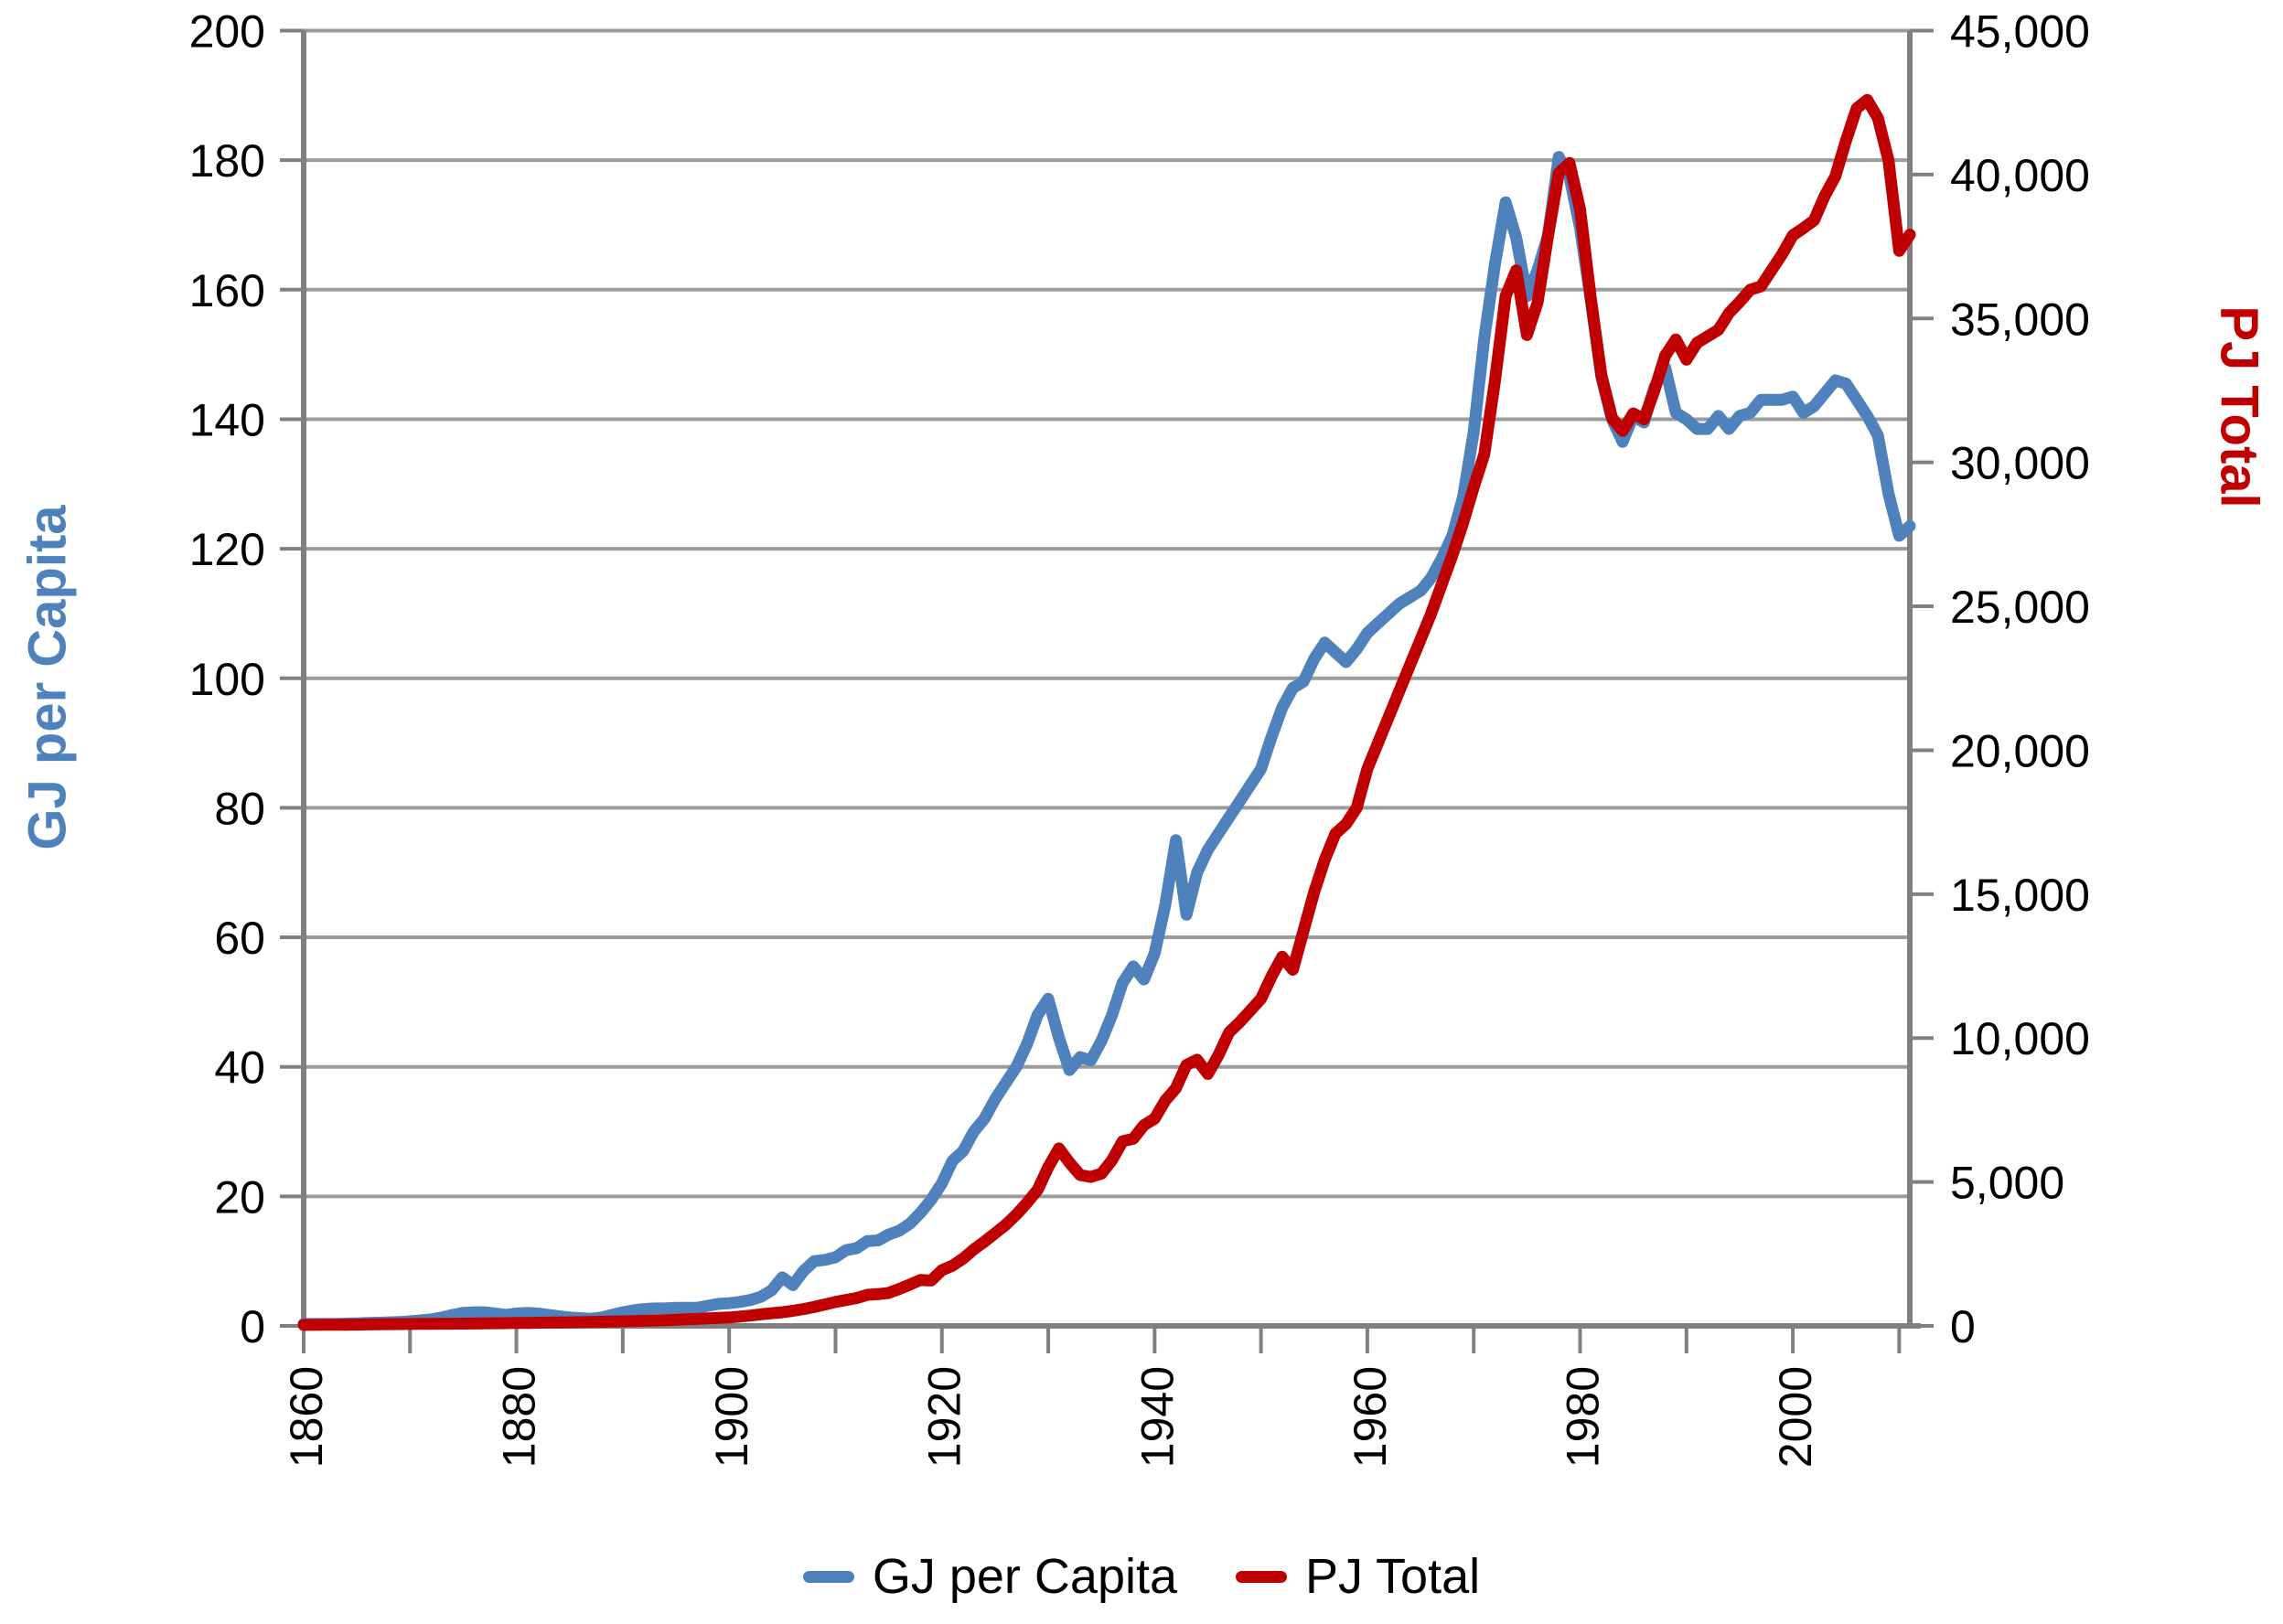  I want to click on y-left-tick-label: 60, so click(239, 938).